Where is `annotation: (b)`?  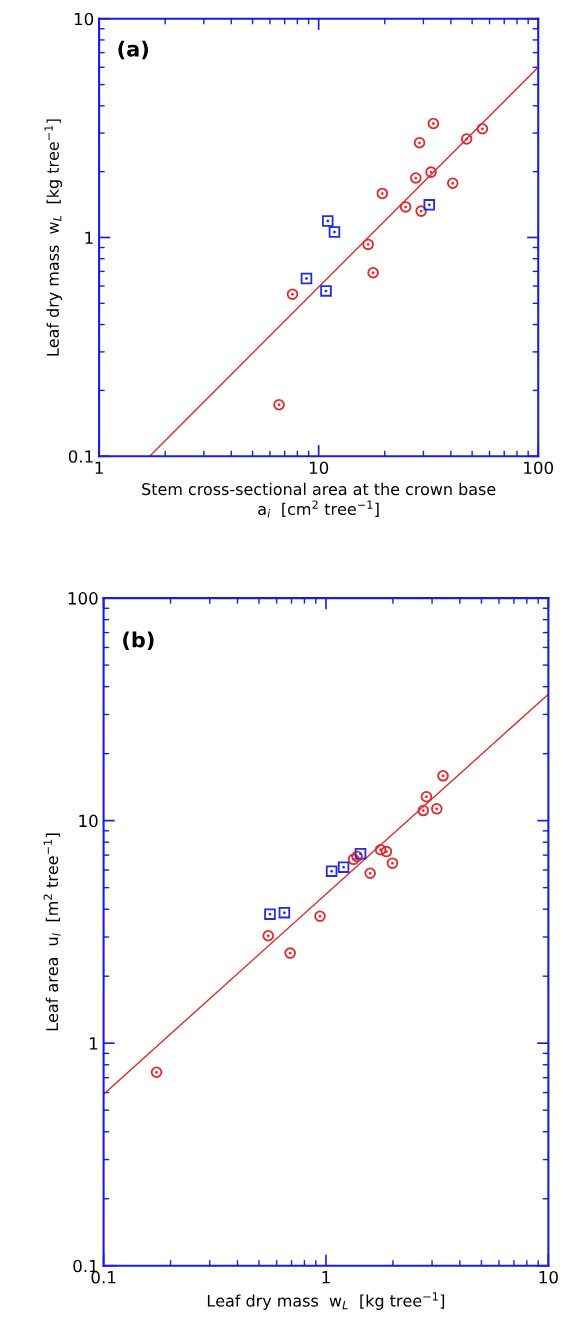 annotation: (b) is located at coordinates (138, 641).